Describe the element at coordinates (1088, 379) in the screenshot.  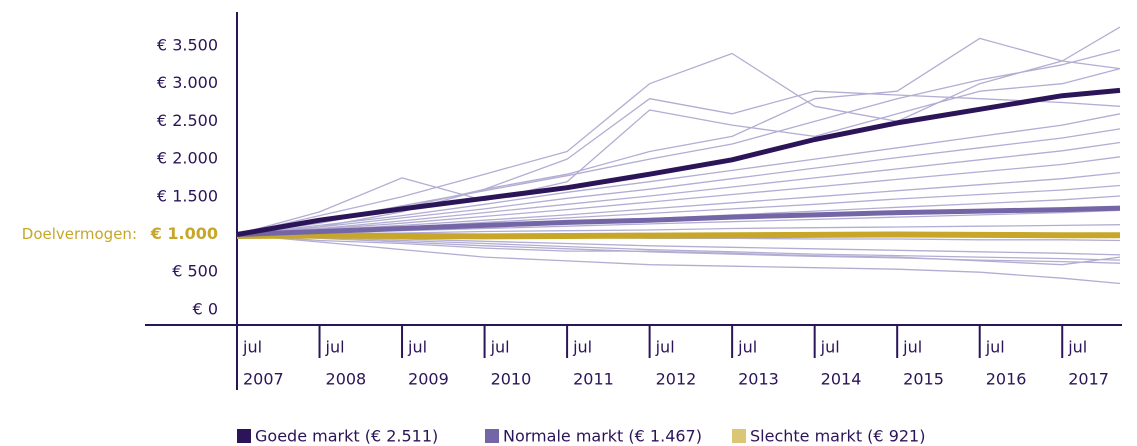
I see `x-tick-year: 2017` at that location.